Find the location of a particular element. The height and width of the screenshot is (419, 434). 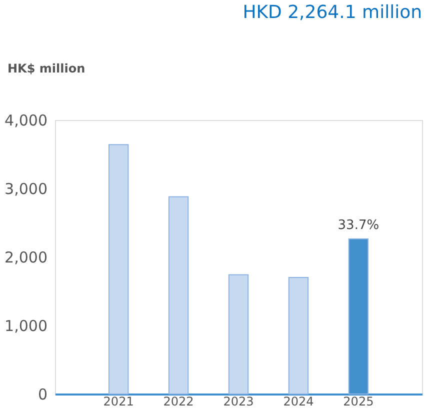

y-tick-label: 2,000 is located at coordinates (26, 257).